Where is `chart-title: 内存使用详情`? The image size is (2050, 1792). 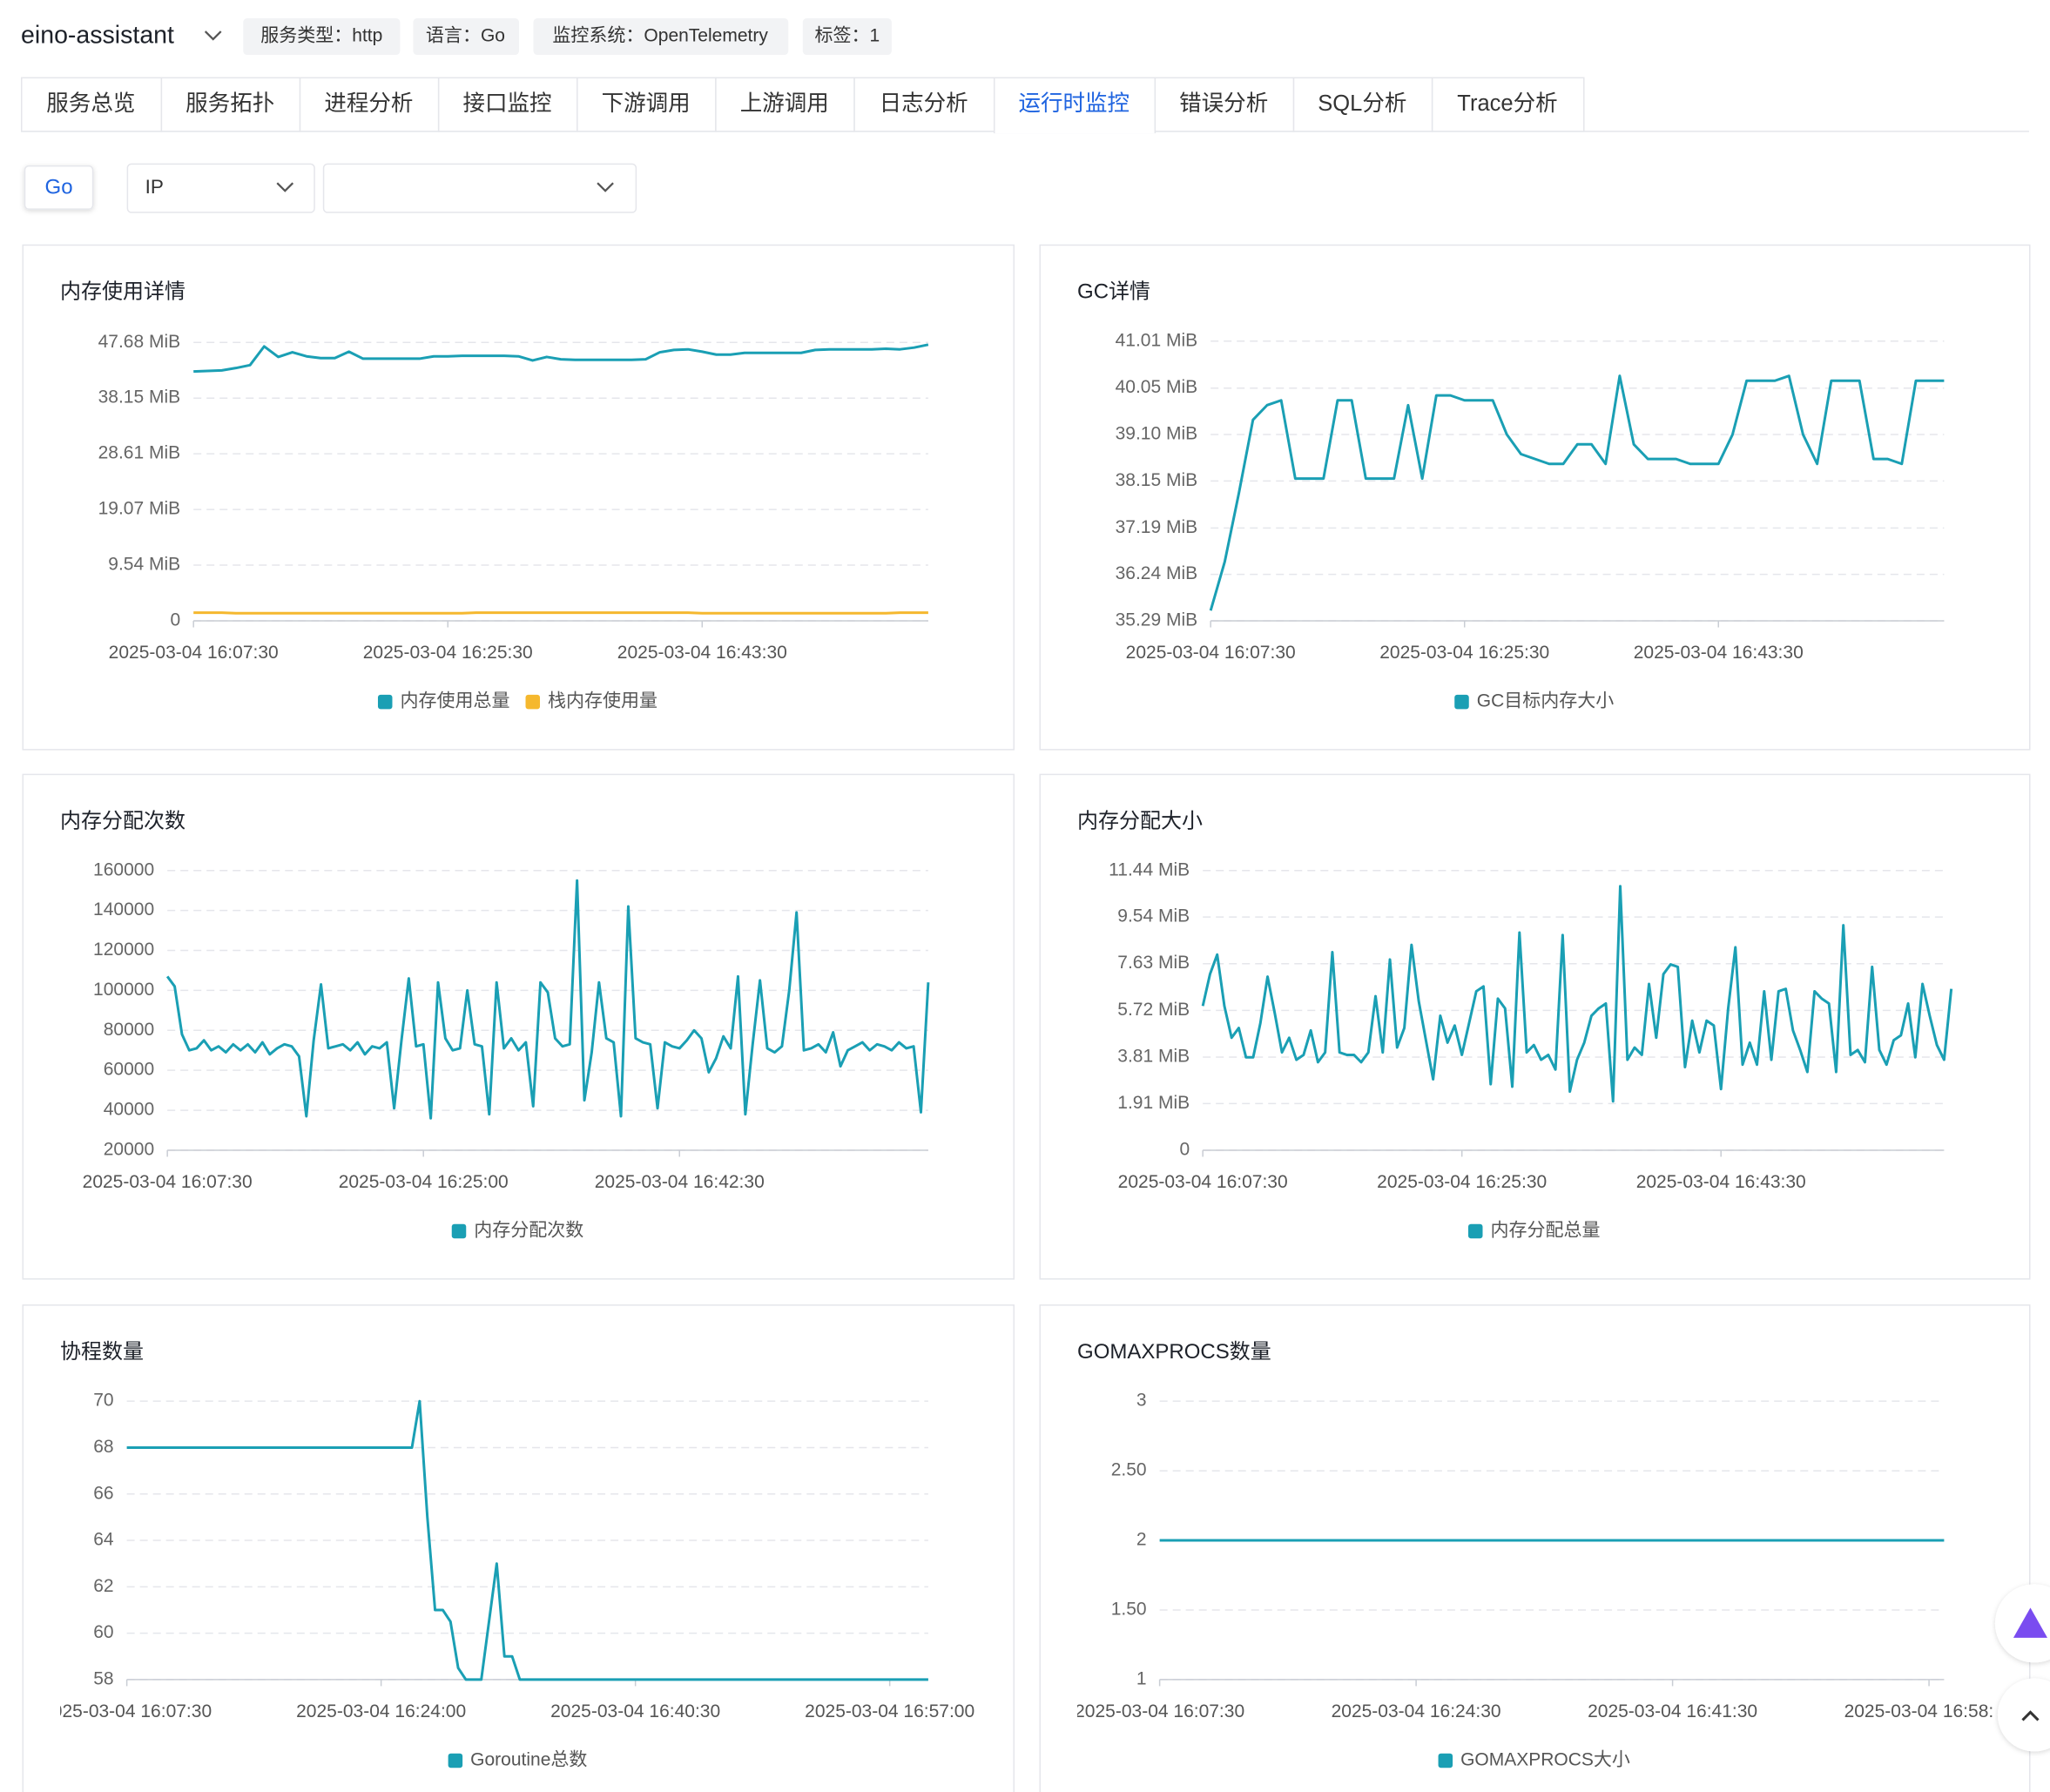 chart-title: 内存使用详情 is located at coordinates (122, 292).